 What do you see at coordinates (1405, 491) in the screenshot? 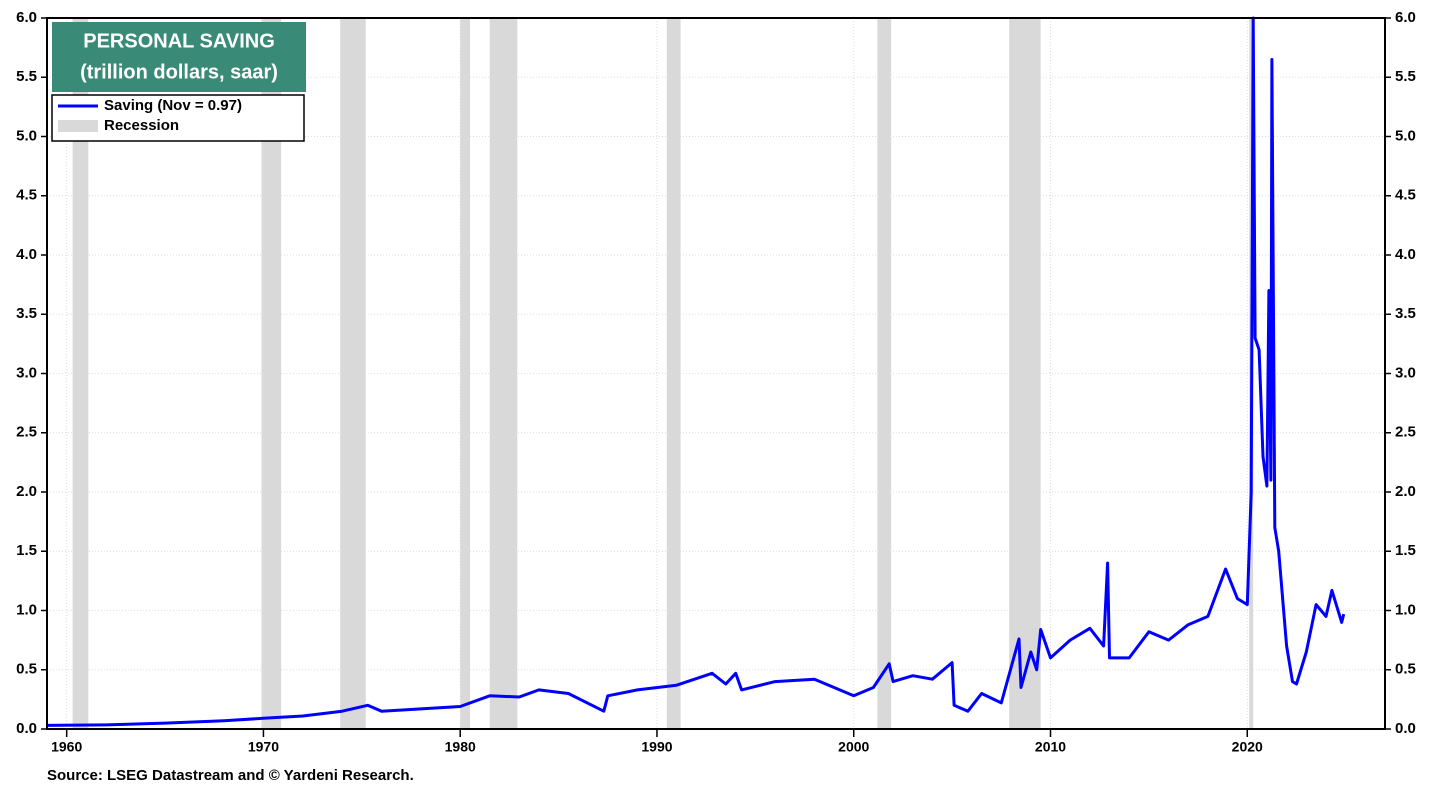
I see `y2-tick-label: 2.0` at bounding box center [1405, 491].